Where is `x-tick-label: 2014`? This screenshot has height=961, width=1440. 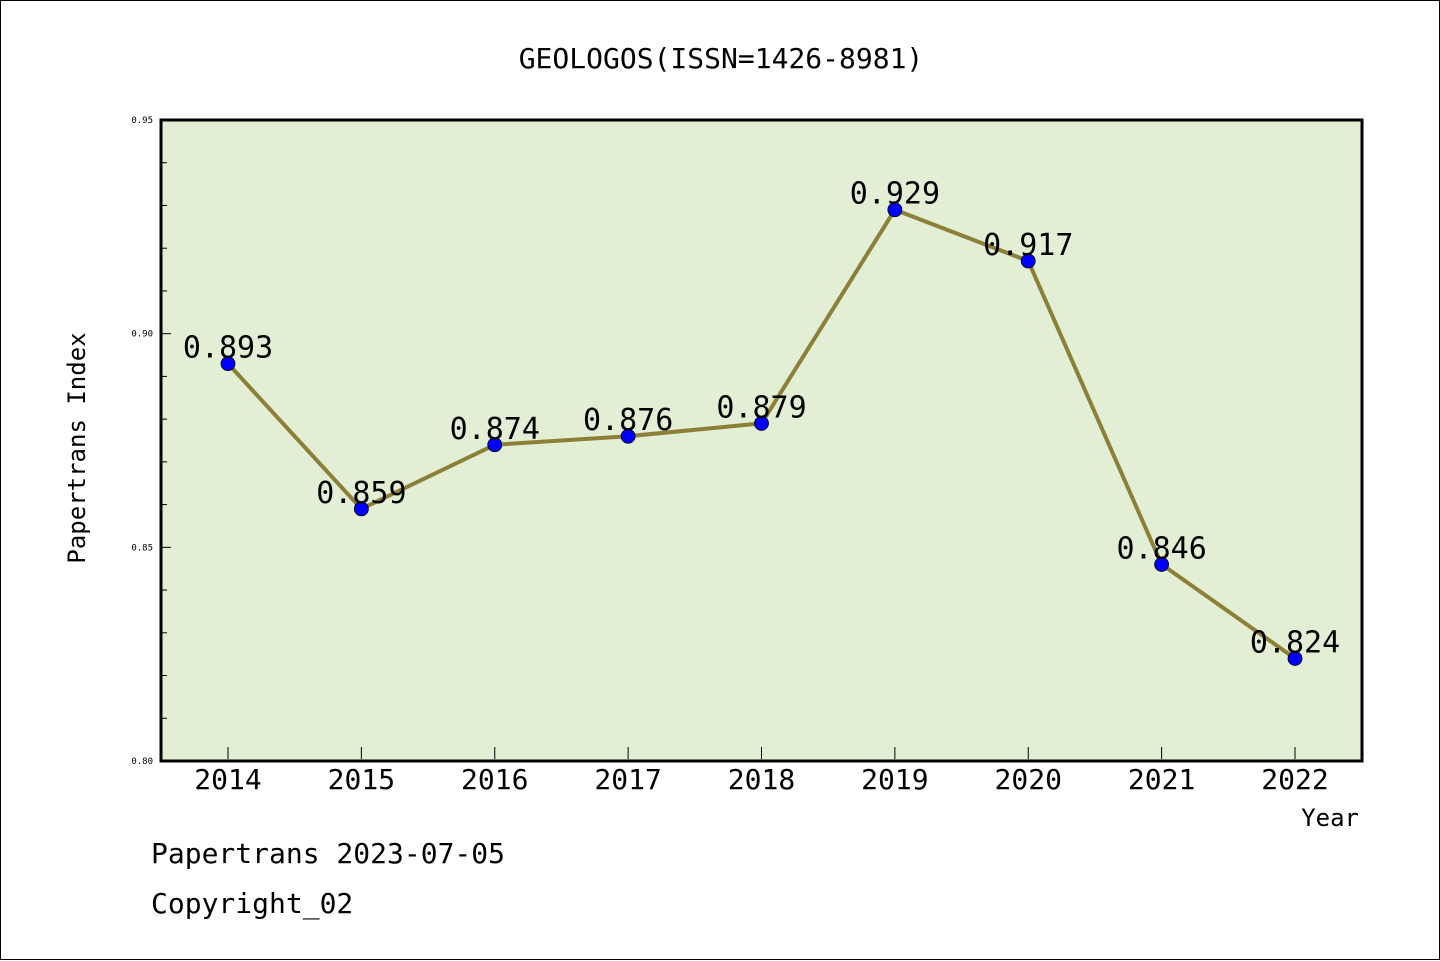 x-tick-label: 2014 is located at coordinates (227, 779).